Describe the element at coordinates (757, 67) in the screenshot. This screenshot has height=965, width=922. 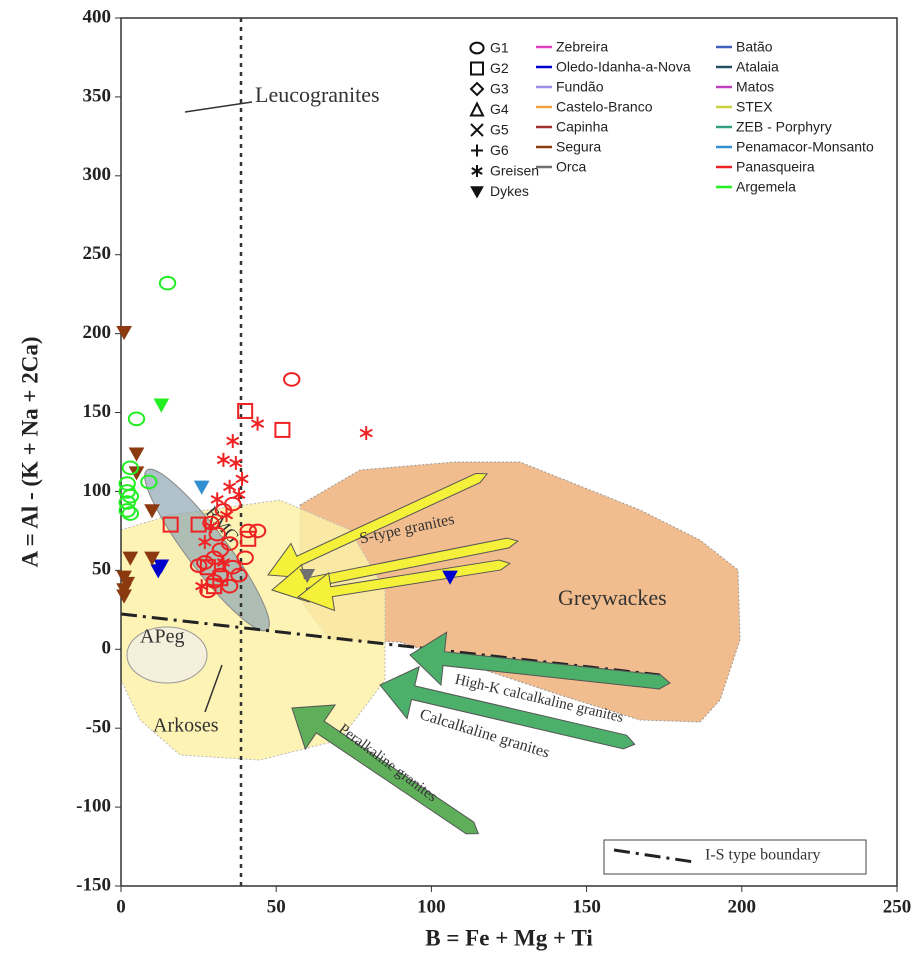
I see `legend-label: Atalaia` at that location.